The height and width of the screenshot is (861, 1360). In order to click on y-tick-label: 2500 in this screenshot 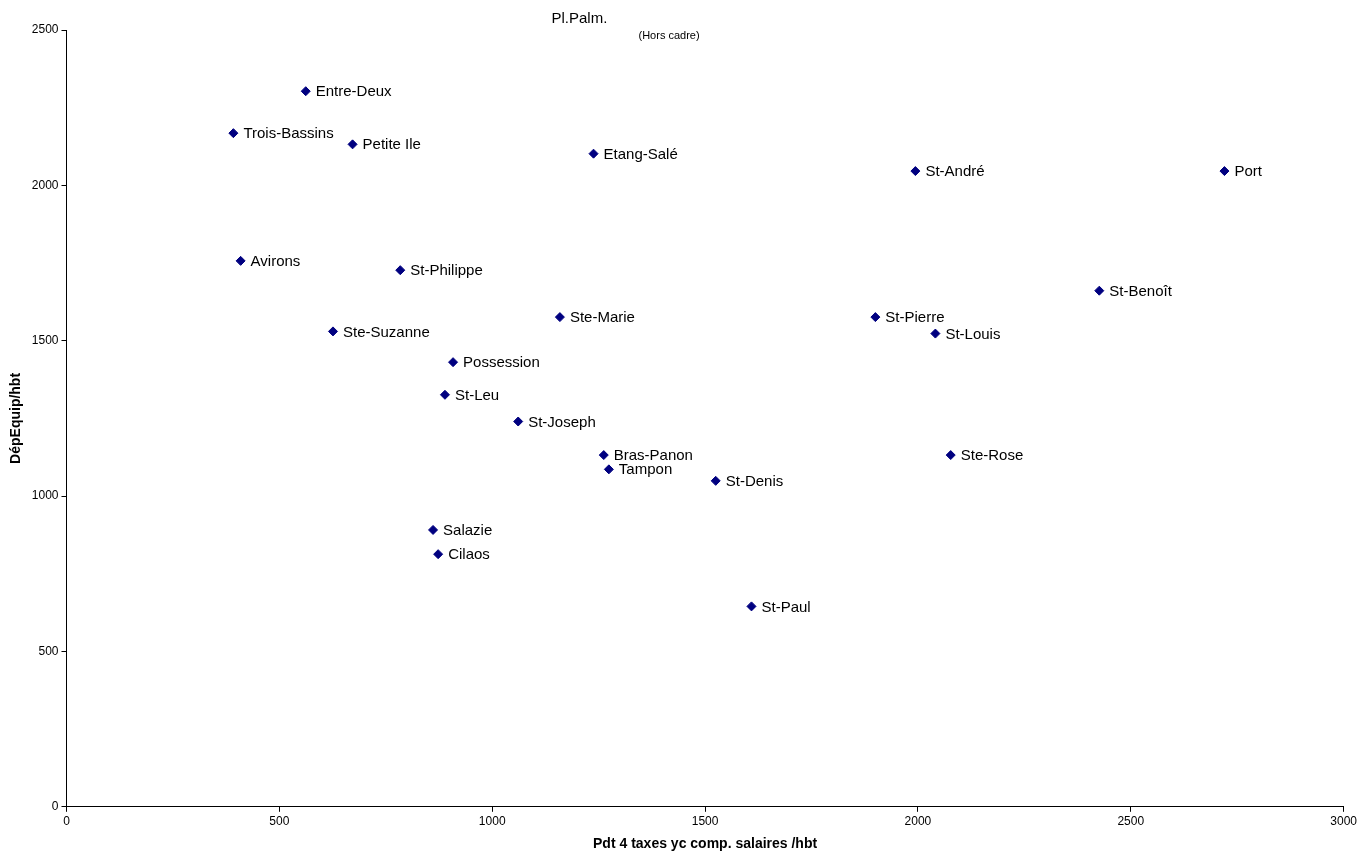, I will do `click(45, 29)`.